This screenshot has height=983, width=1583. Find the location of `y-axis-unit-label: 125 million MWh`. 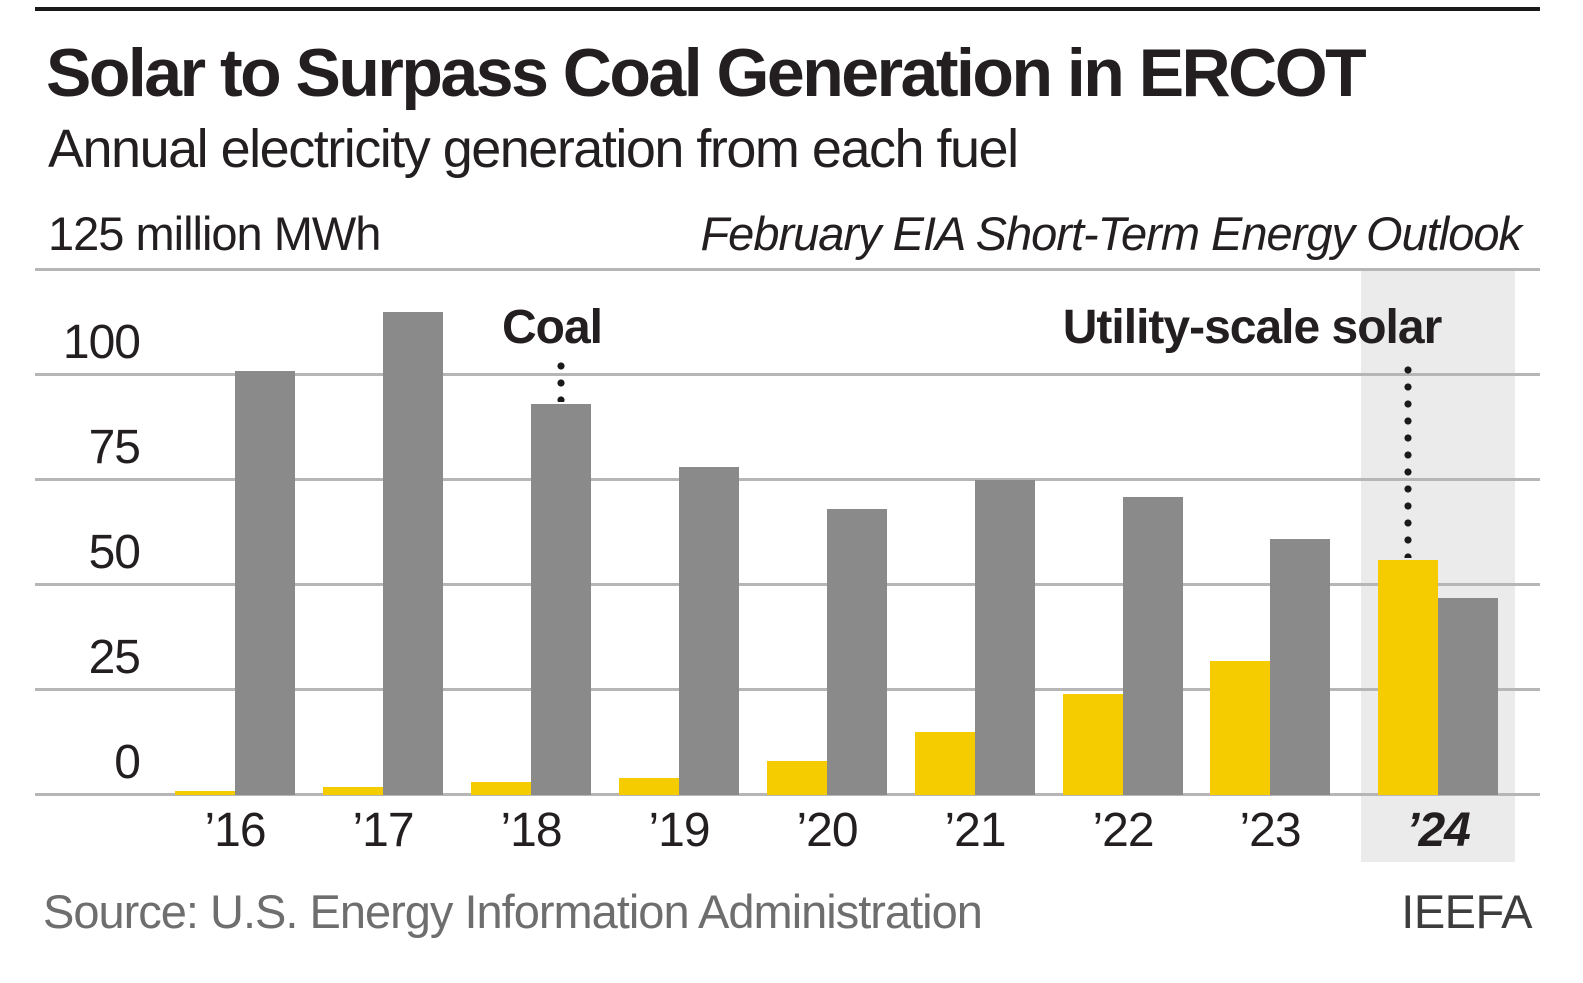

y-axis-unit-label: 125 million MWh is located at coordinates (214, 233).